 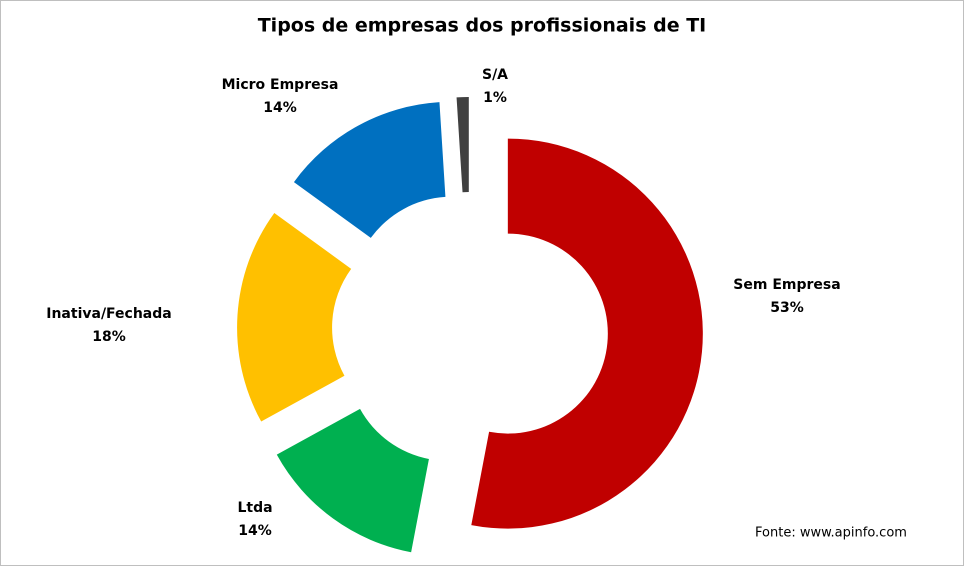 What do you see at coordinates (787, 308) in the screenshot?
I see `slice-value-label: 53%` at bounding box center [787, 308].